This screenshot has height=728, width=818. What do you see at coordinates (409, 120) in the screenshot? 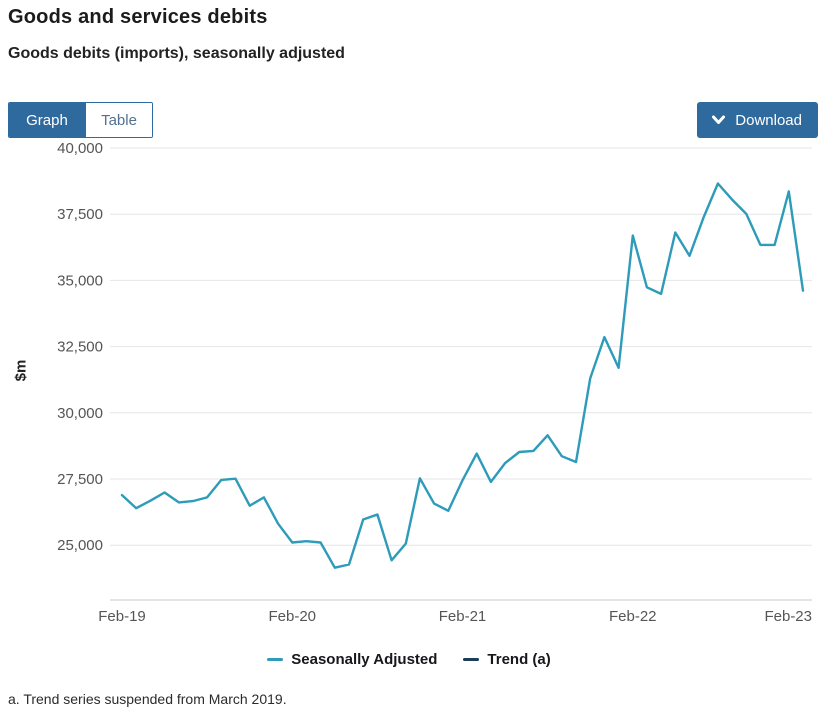
I see `toolbar: Graph Table Download` at bounding box center [409, 120].